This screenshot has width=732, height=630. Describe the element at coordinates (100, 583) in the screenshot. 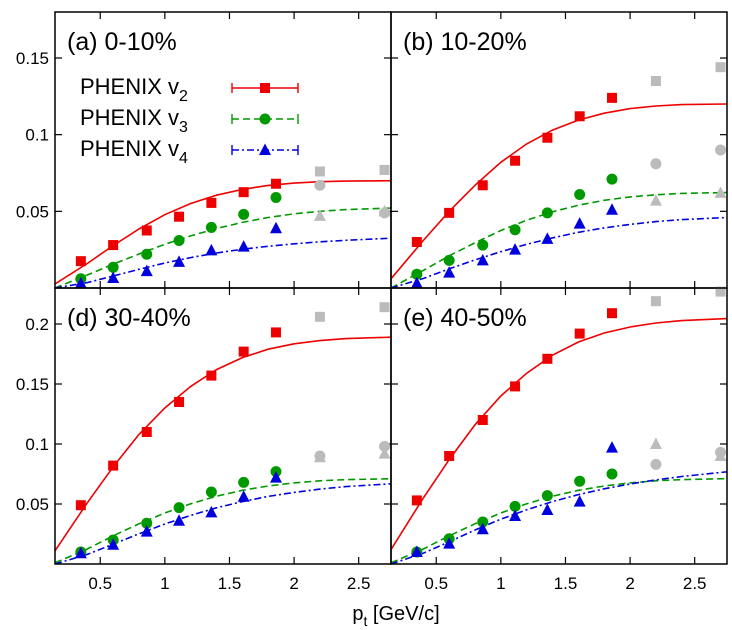

I see `x-tick-label: 0.5` at that location.